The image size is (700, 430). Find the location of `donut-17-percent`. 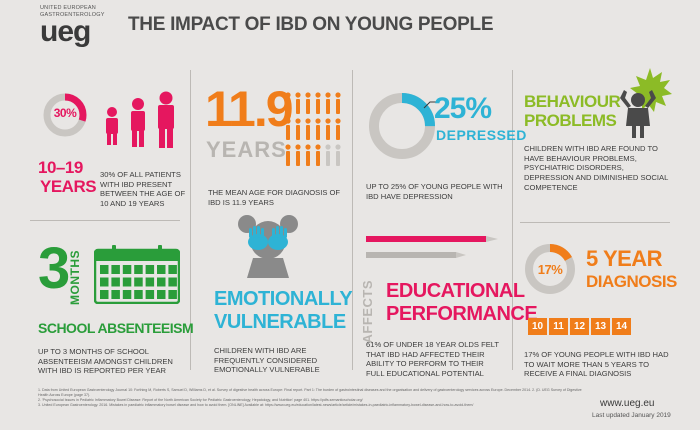

donut-17-percent is located at coordinates (550, 269).